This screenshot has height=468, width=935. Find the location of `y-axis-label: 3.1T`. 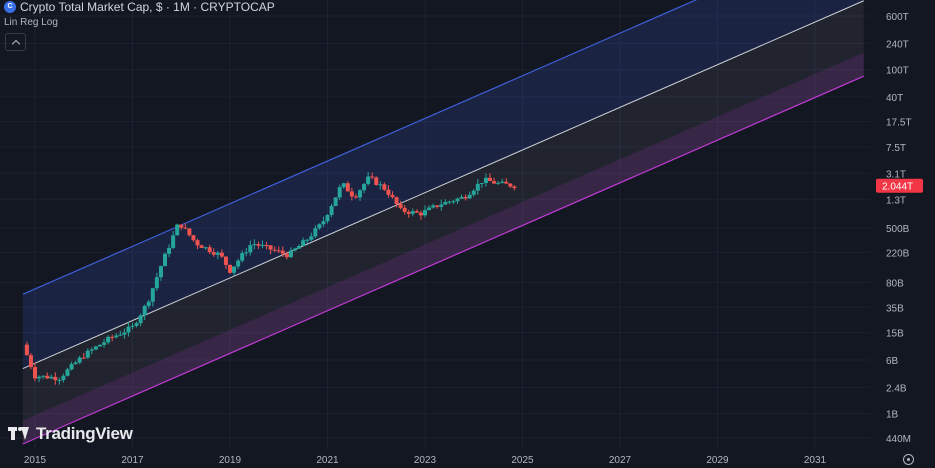

y-axis-label: 3.1T is located at coordinates (896, 174).